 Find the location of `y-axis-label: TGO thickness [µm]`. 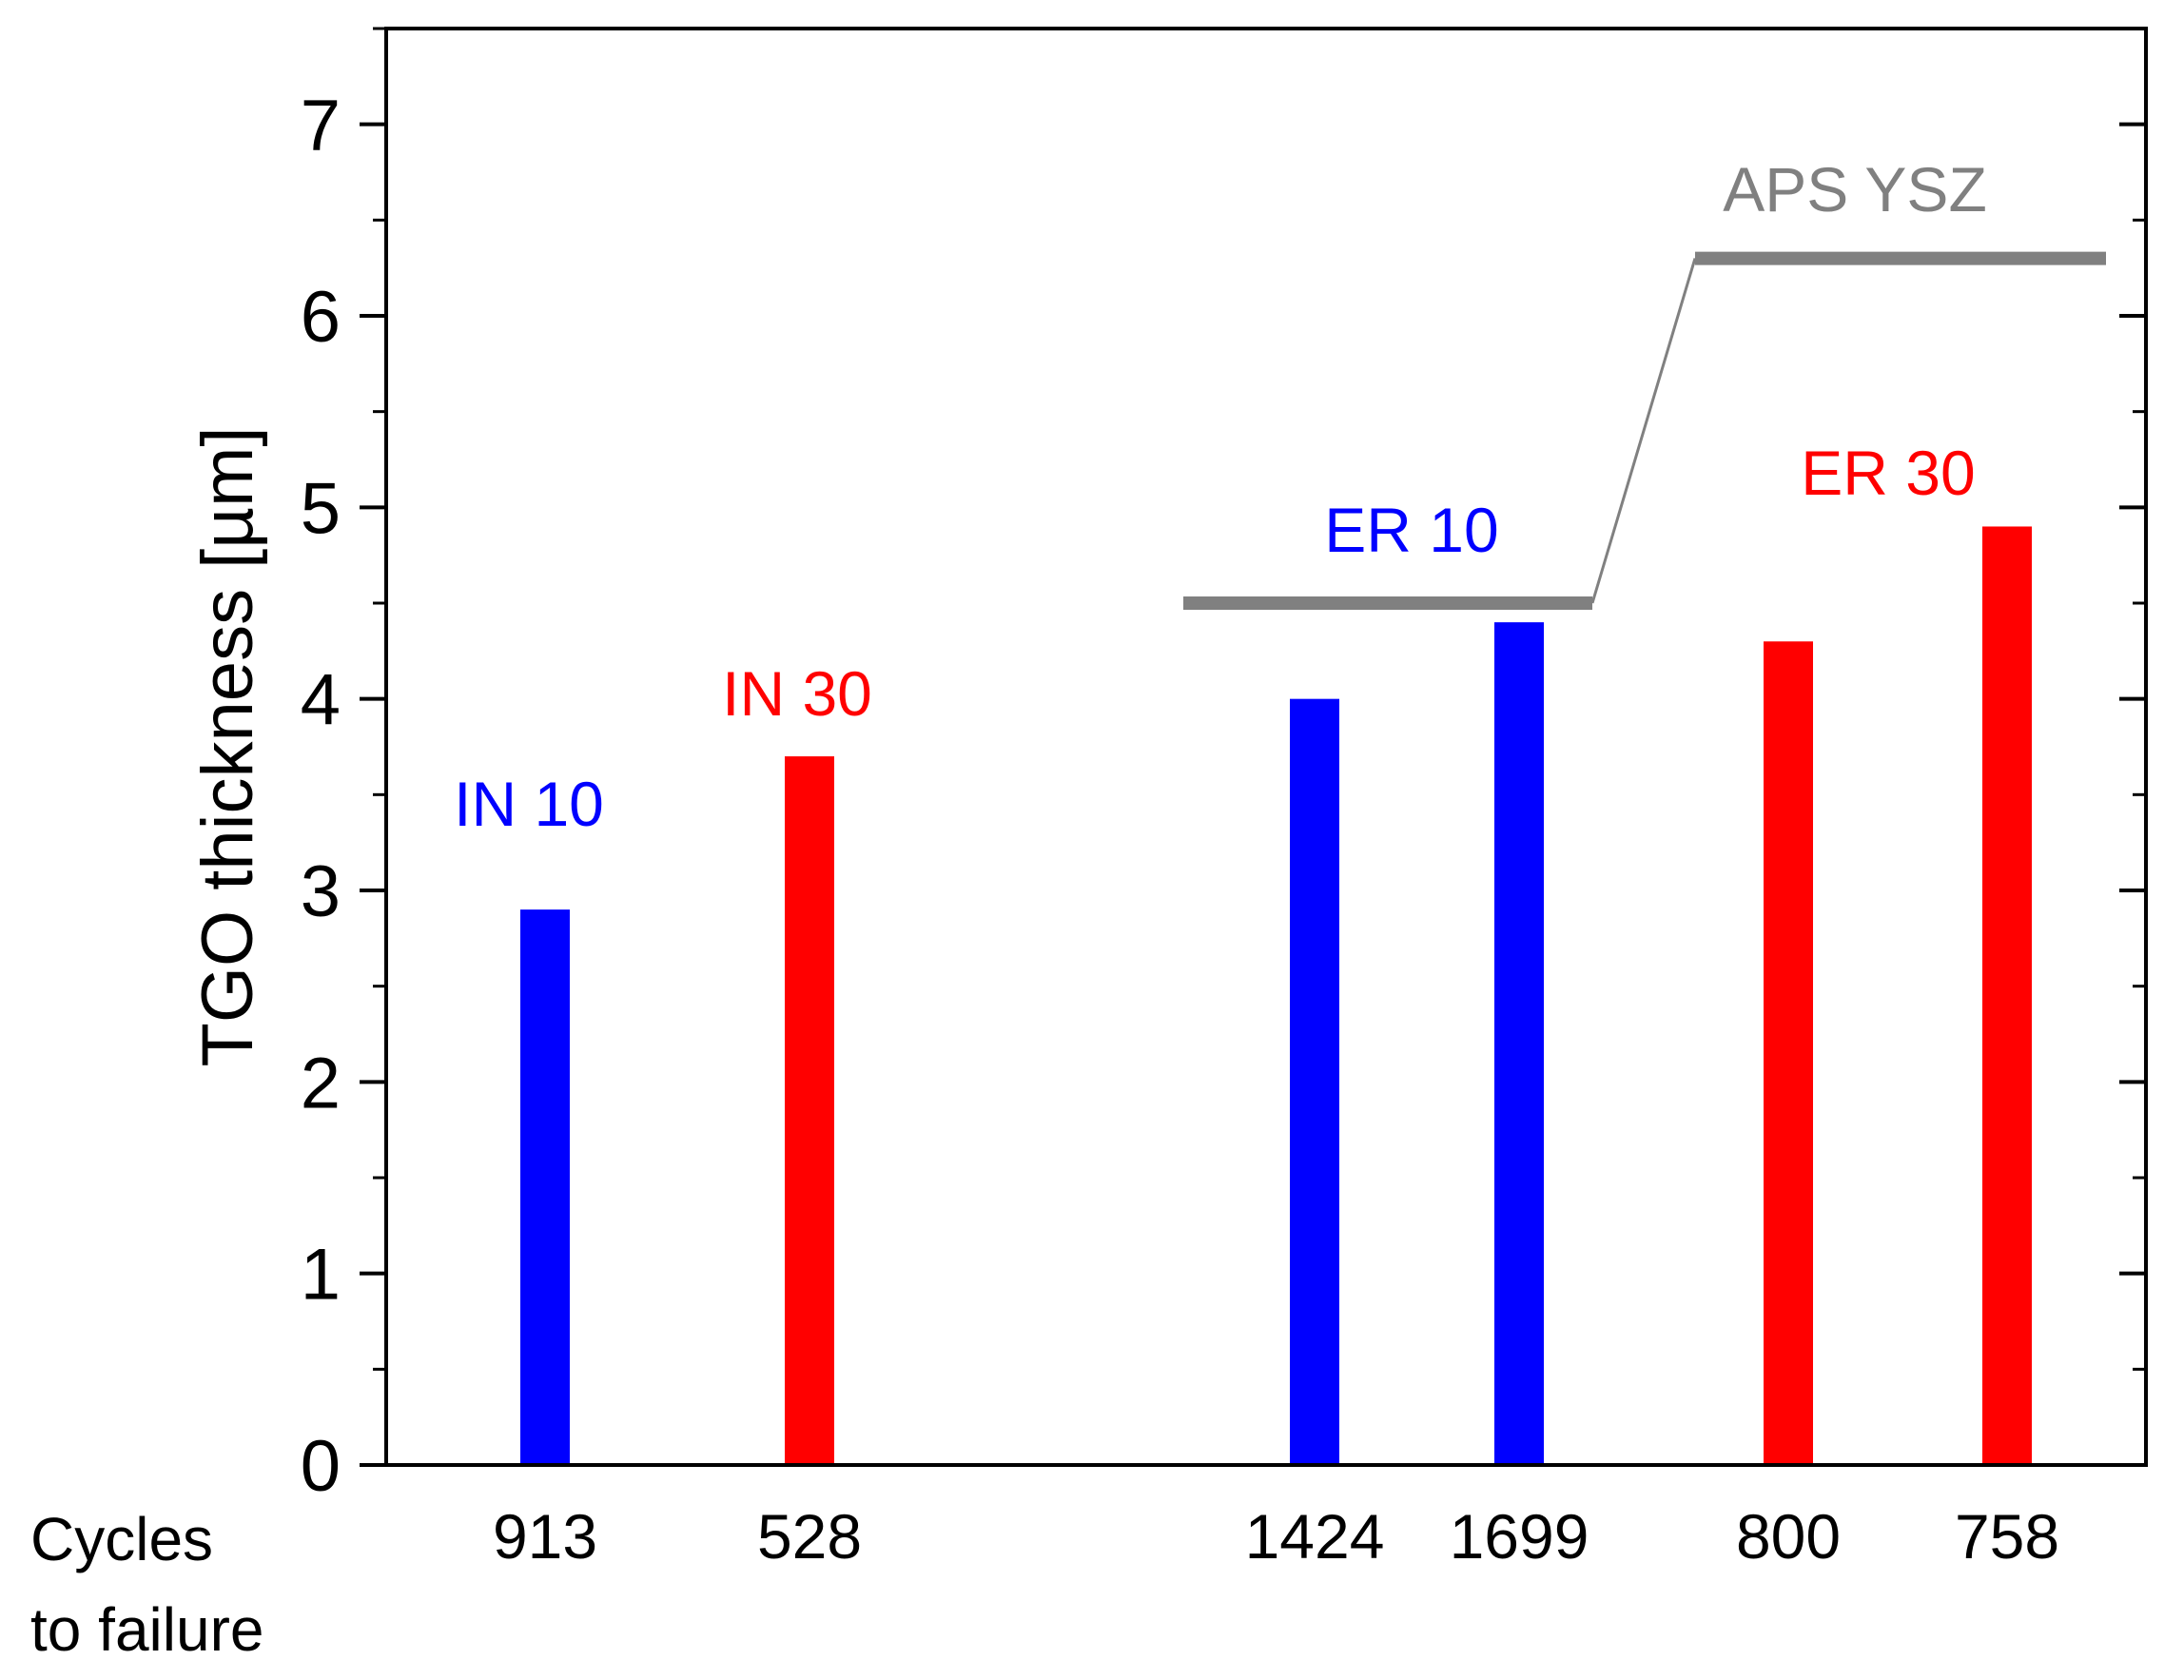

y-axis-label: TGO thickness [µm] is located at coordinates (227, 746).